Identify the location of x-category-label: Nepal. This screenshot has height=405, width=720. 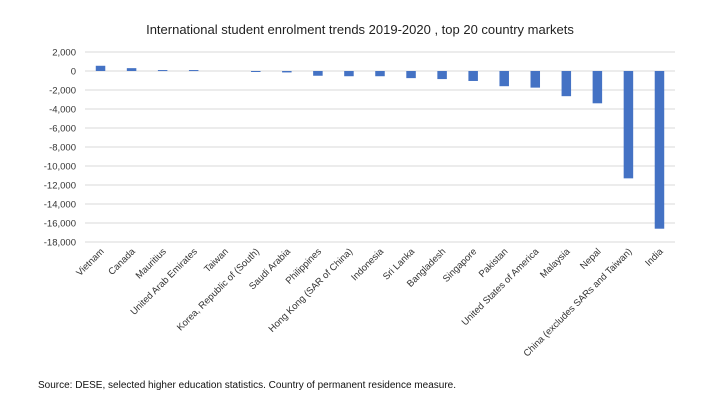
(590, 258).